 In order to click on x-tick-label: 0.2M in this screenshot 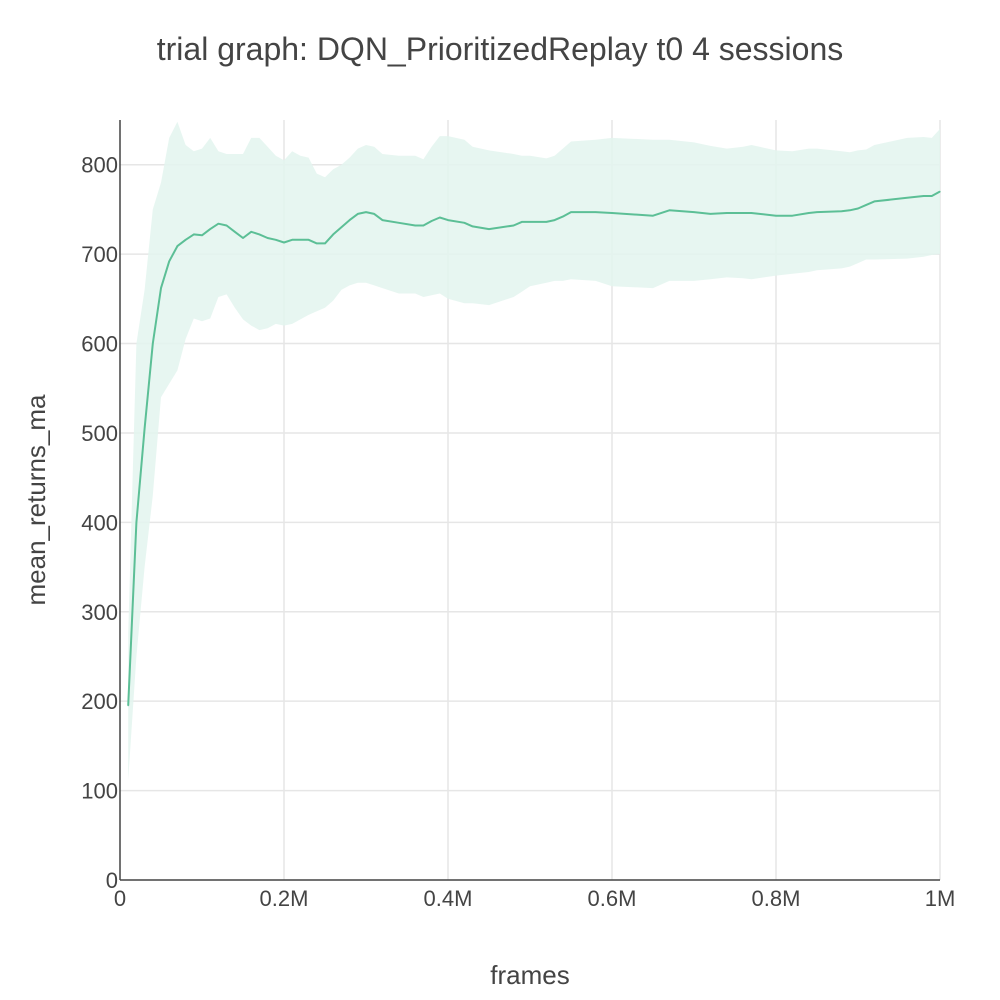, I will do `click(284, 898)`.